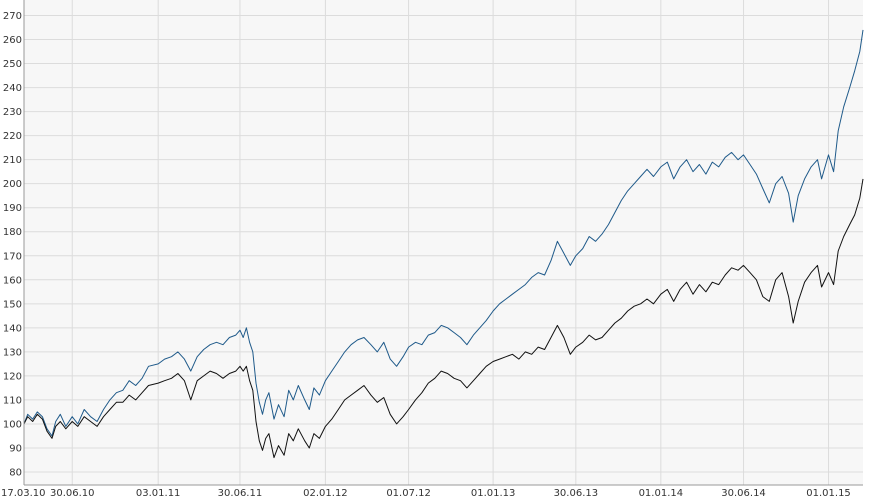 This screenshot has height=504, width=870. What do you see at coordinates (12, 352) in the screenshot?
I see `y-tick-label: 130` at bounding box center [12, 352].